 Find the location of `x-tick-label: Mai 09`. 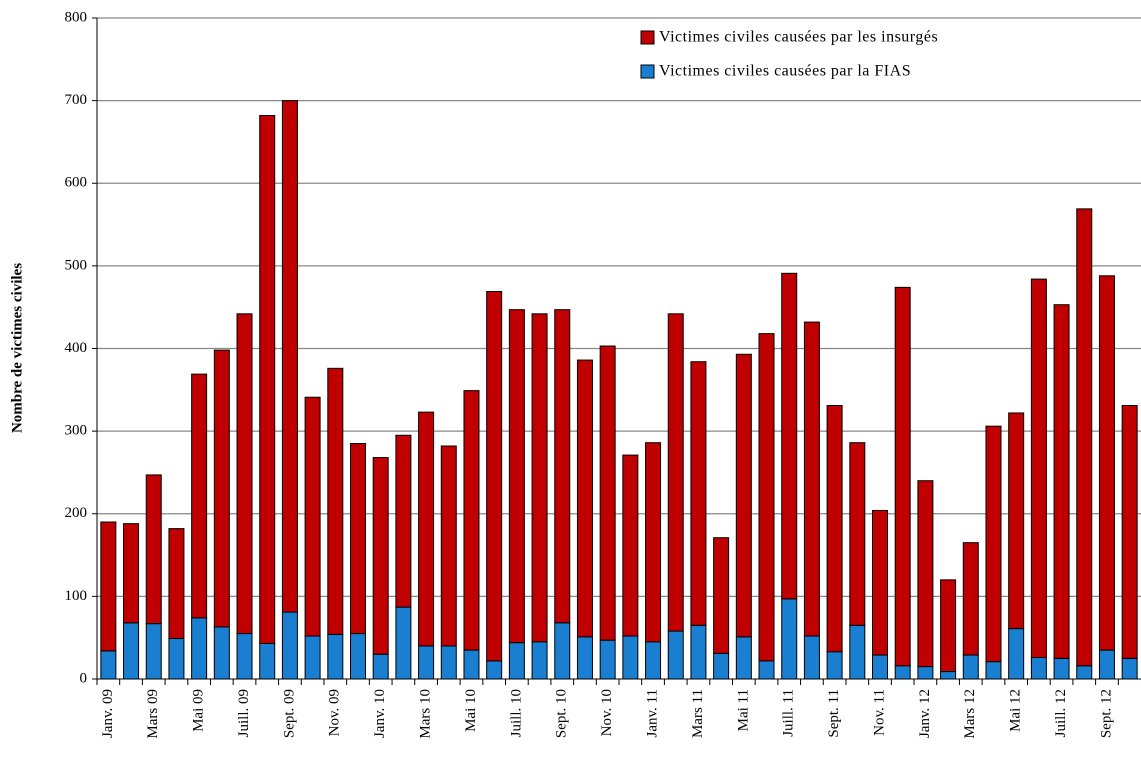

x-tick-label: Mai 09 is located at coordinates (199, 710).